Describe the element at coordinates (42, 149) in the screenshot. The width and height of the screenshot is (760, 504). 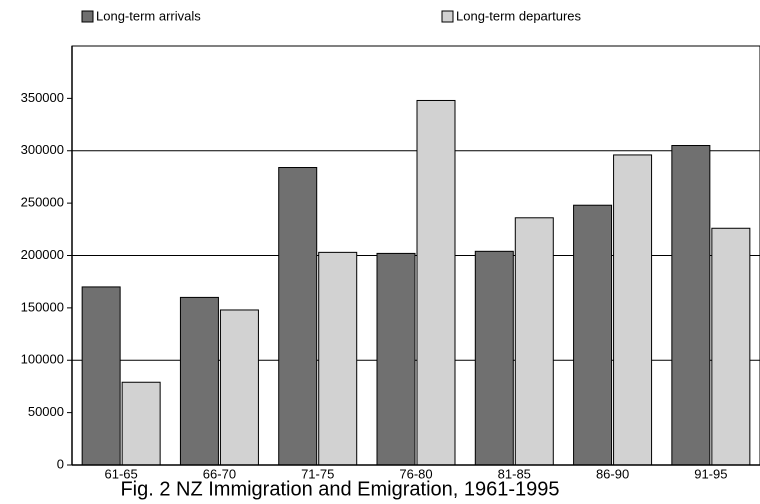
I see `y-tick-label: 300000` at that location.